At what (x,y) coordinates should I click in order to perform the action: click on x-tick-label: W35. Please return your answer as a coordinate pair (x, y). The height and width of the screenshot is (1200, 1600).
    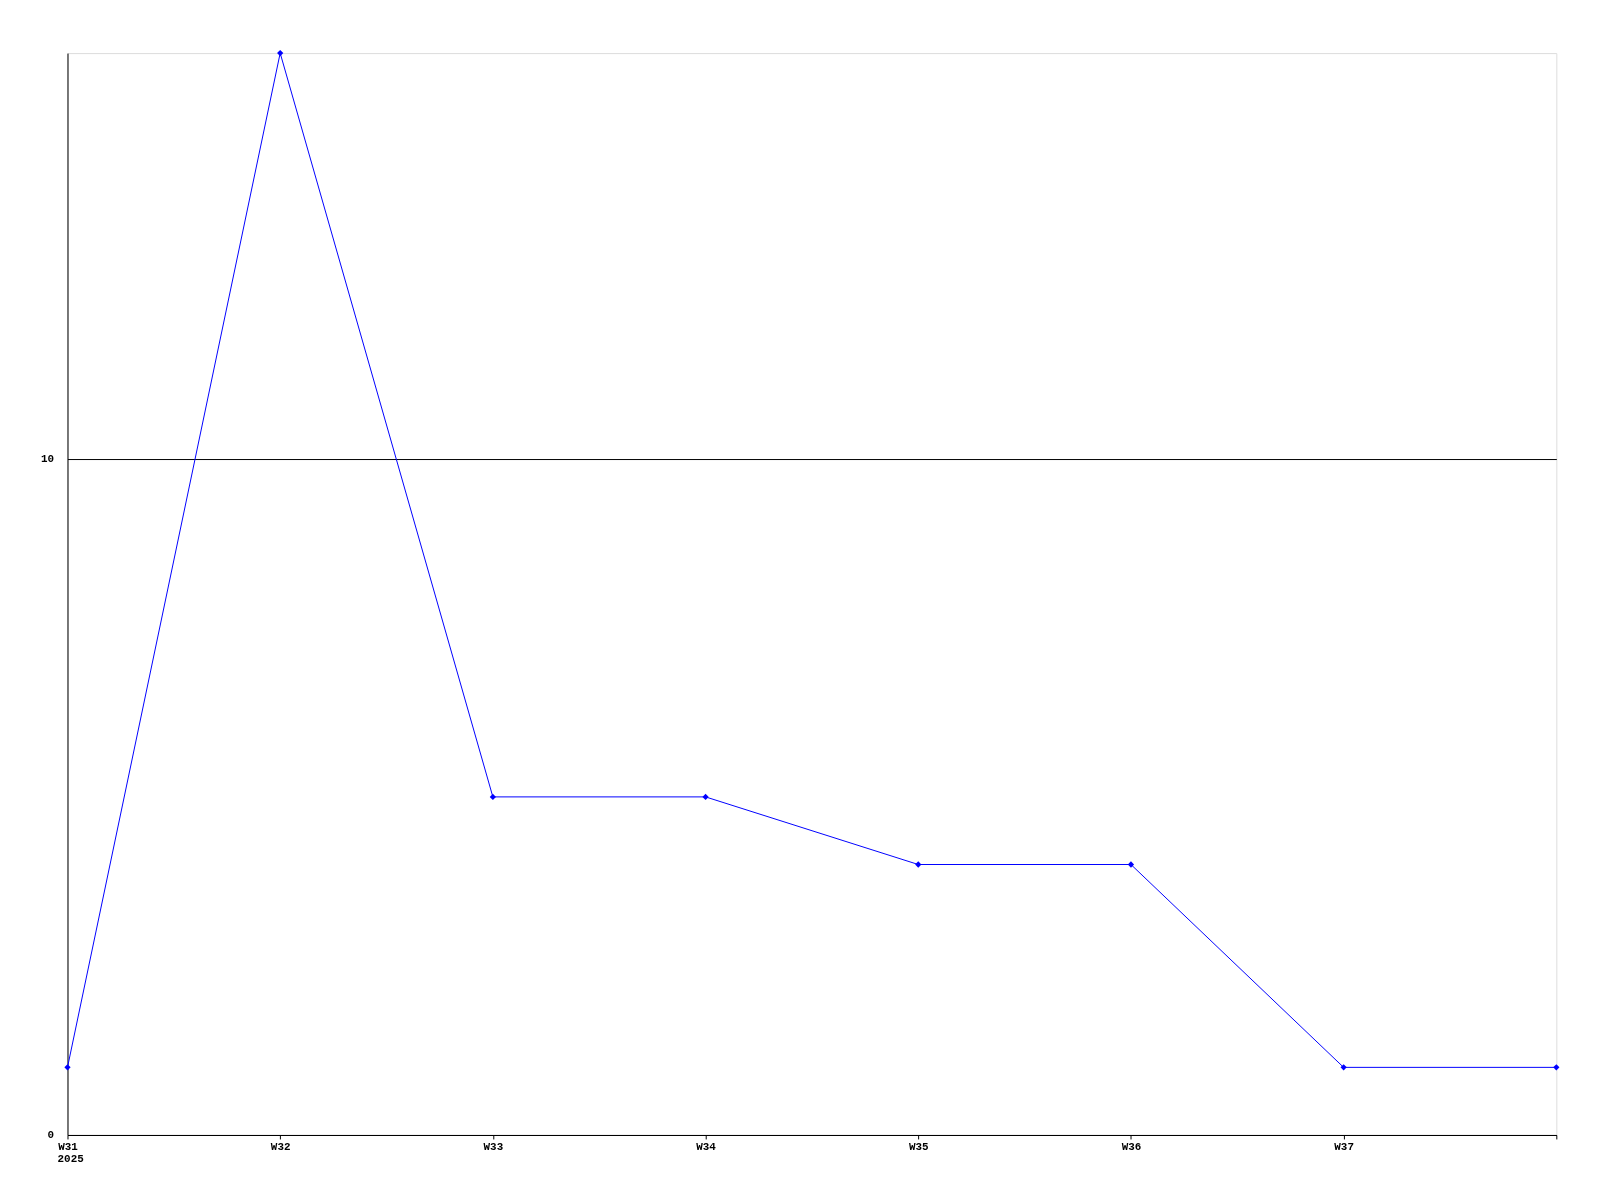
    Looking at the image, I should click on (918, 1147).